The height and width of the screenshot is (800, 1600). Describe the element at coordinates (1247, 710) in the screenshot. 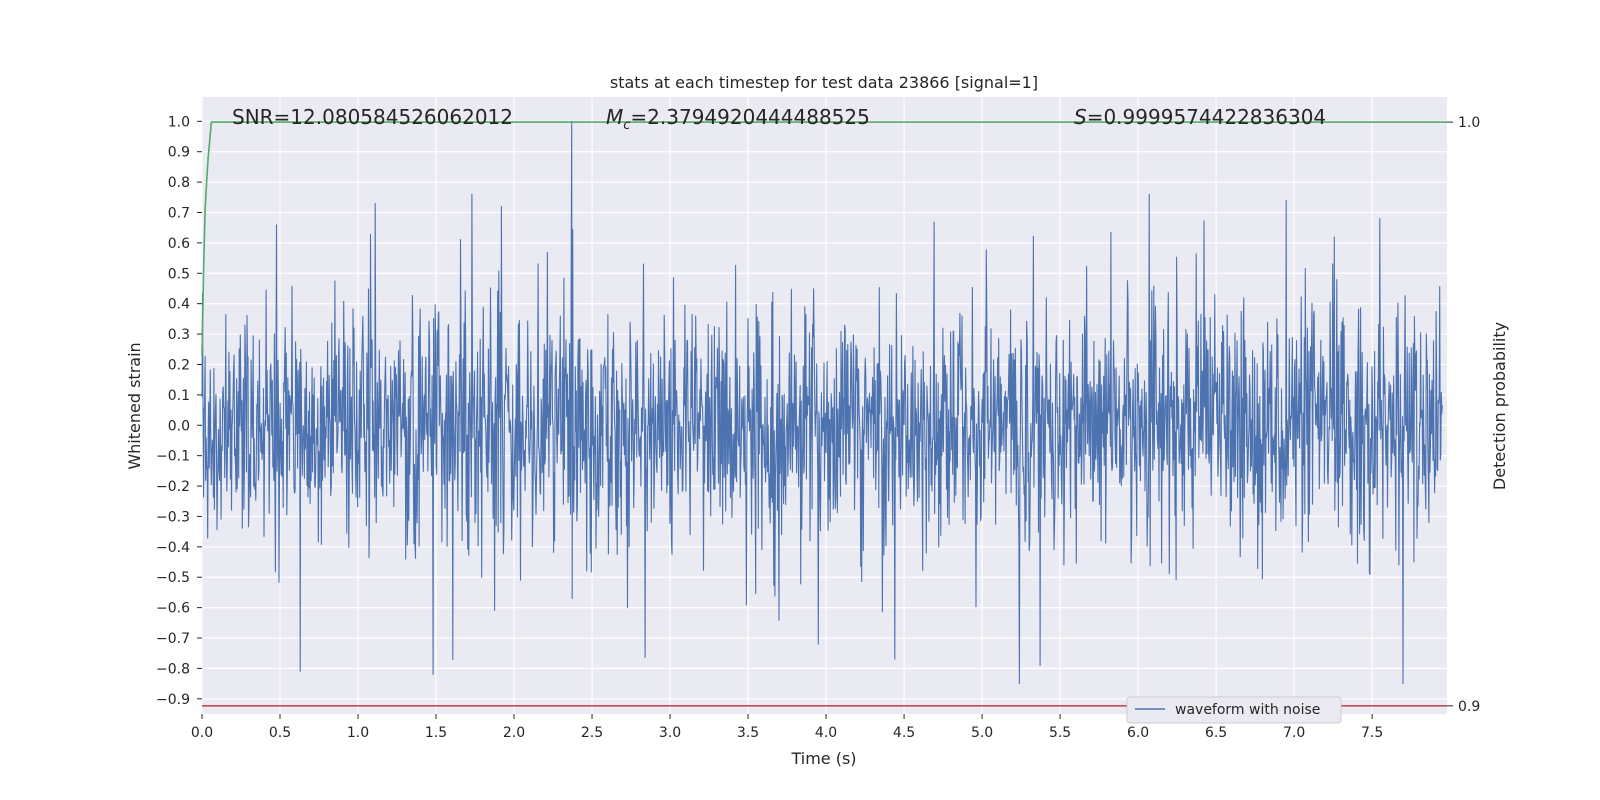

I see `legend-entry-waveform: waveform with noise` at that location.